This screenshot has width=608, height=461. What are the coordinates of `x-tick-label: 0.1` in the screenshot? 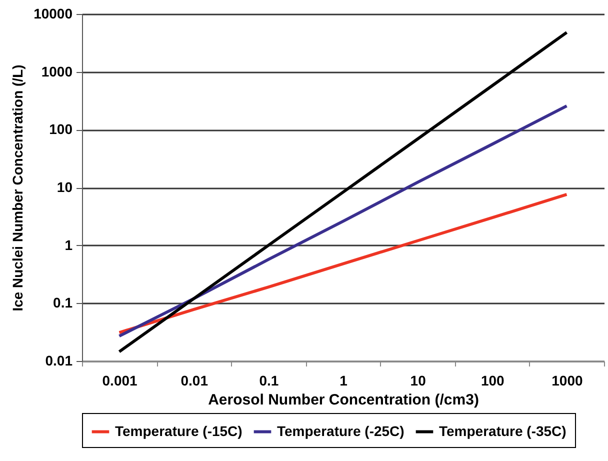 It's located at (269, 380).